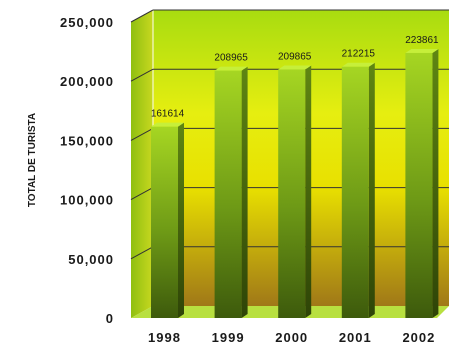  What do you see at coordinates (87, 200) in the screenshot?
I see `y-tick-label: 100,000` at bounding box center [87, 200].